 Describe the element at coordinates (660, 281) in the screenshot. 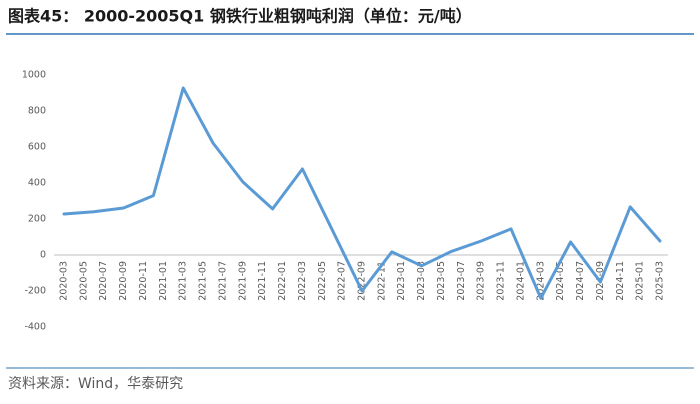

I see `x-tick-label: 2025-03` at that location.